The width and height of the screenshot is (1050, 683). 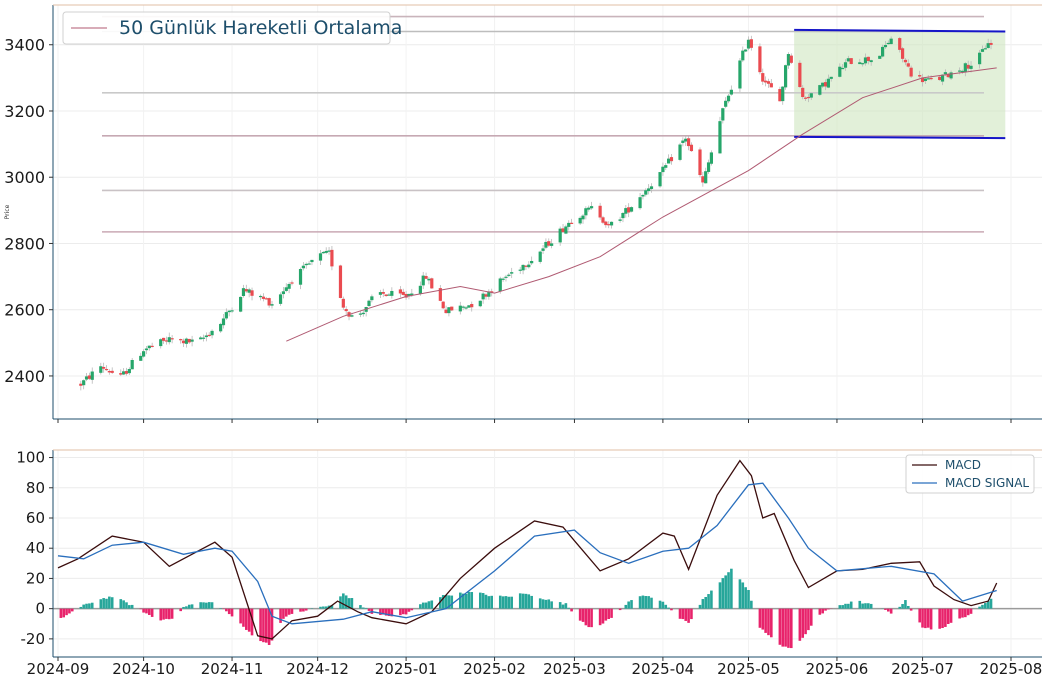 What do you see at coordinates (748, 669) in the screenshot?
I see `x-tick-label: 2025-05` at bounding box center [748, 669].